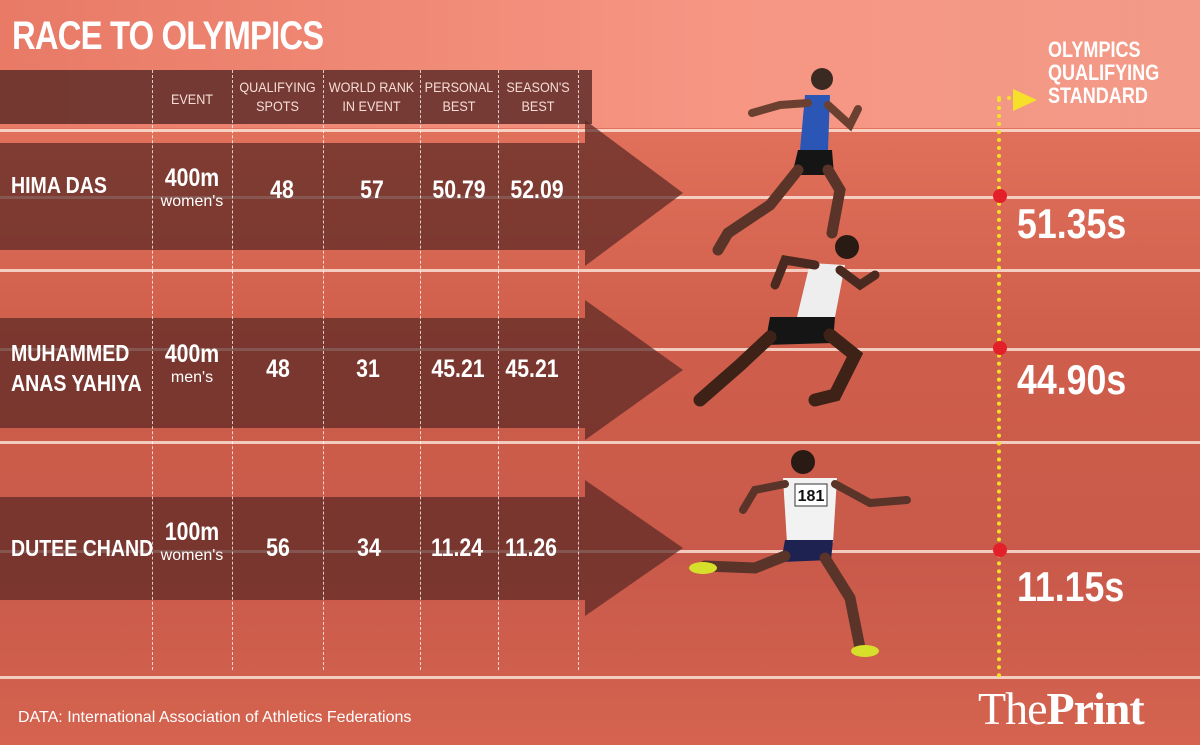 The image size is (1200, 745). I want to click on athlete-photo-muhammed-anas, so click(786, 321).